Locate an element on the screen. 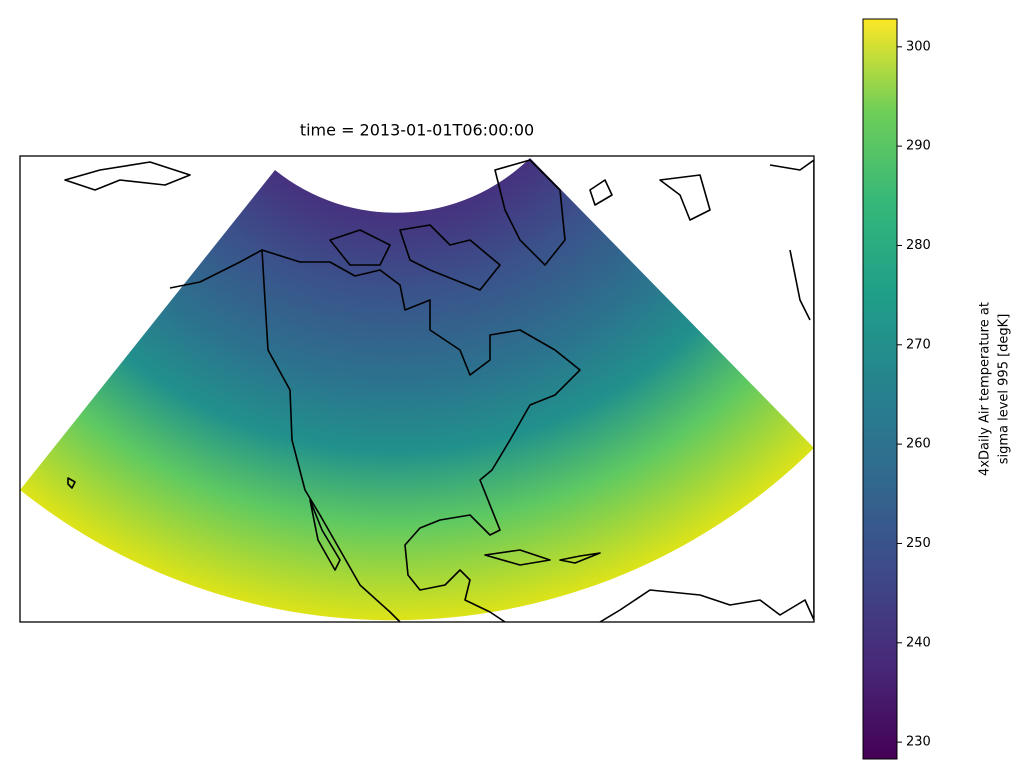  colorbar-tick-label: 250 is located at coordinates (918, 543).